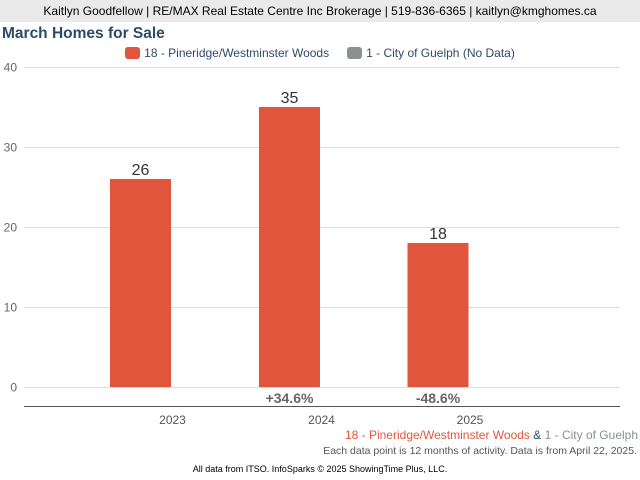  Describe the element at coordinates (437, 435) in the screenshot. I see `footer-area-primary: 18 - Pineridge/Westminster Woods` at that location.